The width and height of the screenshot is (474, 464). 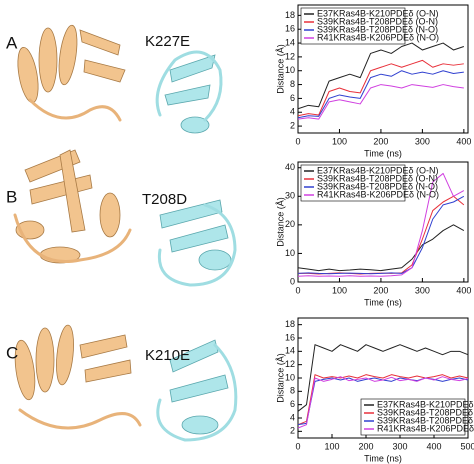 What do you see at coordinates (292, 281) in the screenshot?
I see `y-tick-label: 0` at bounding box center [292, 281].